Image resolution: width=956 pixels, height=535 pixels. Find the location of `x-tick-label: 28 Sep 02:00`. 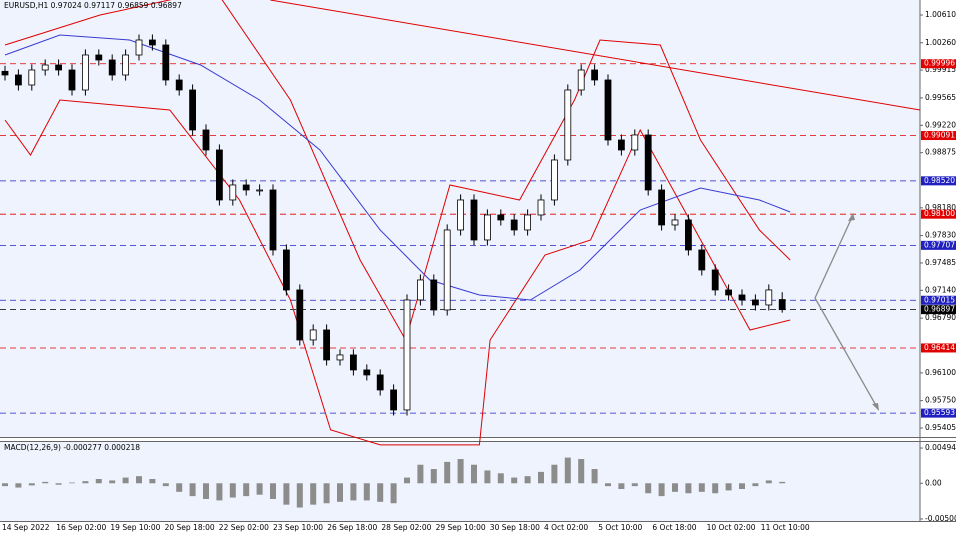

x-tick-label: 28 Sep 02:00 is located at coordinates (406, 527).